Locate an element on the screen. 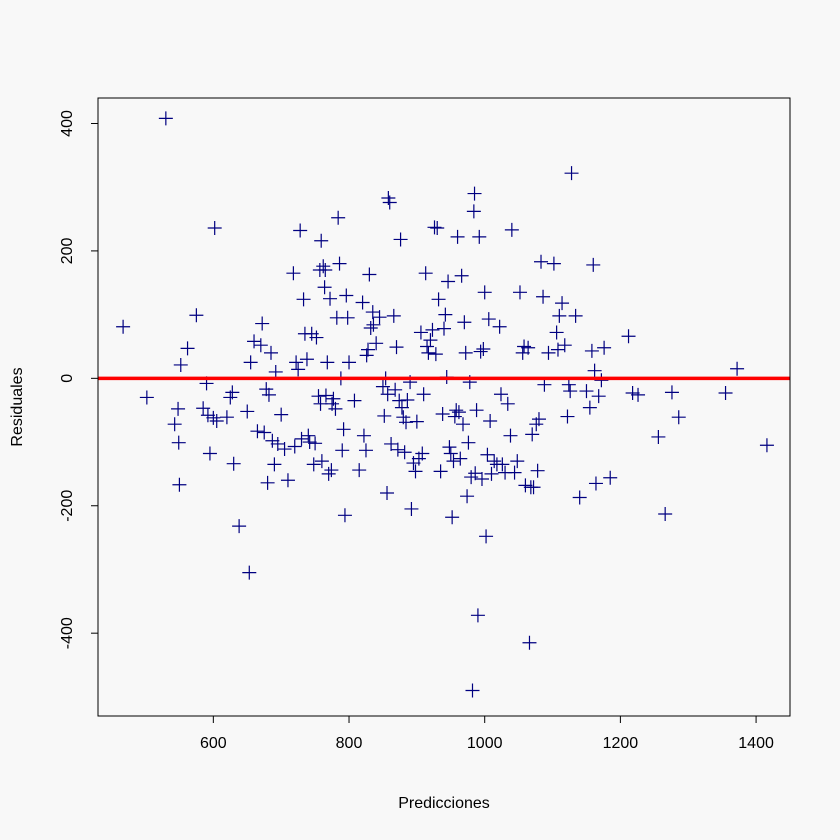  y-axis: -400 -200 0 200 400 is located at coordinates (79, 379).